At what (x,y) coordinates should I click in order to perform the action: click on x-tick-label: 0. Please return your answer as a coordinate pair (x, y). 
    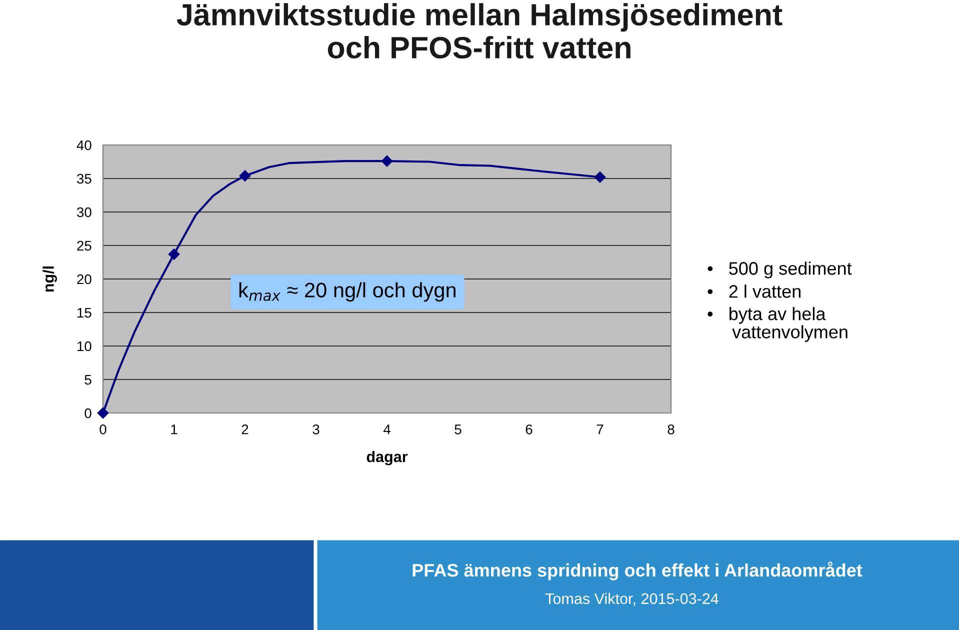
    Looking at the image, I should click on (103, 429).